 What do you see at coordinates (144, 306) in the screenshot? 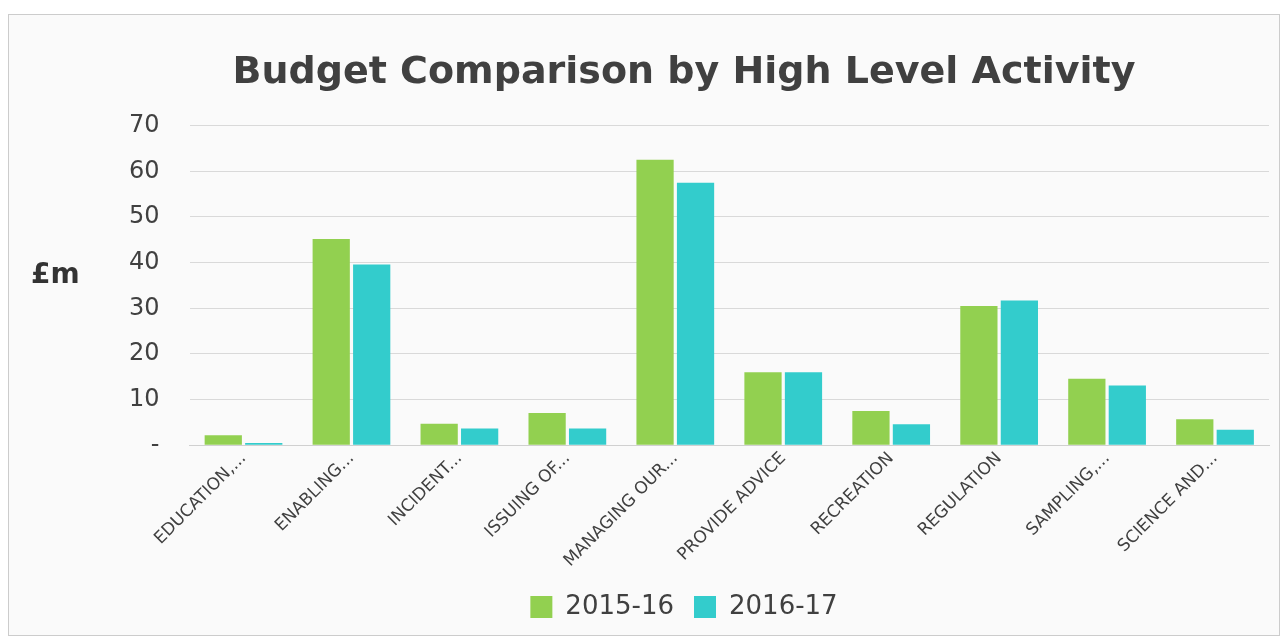
I see `y-tick-label: 30` at bounding box center [144, 306].